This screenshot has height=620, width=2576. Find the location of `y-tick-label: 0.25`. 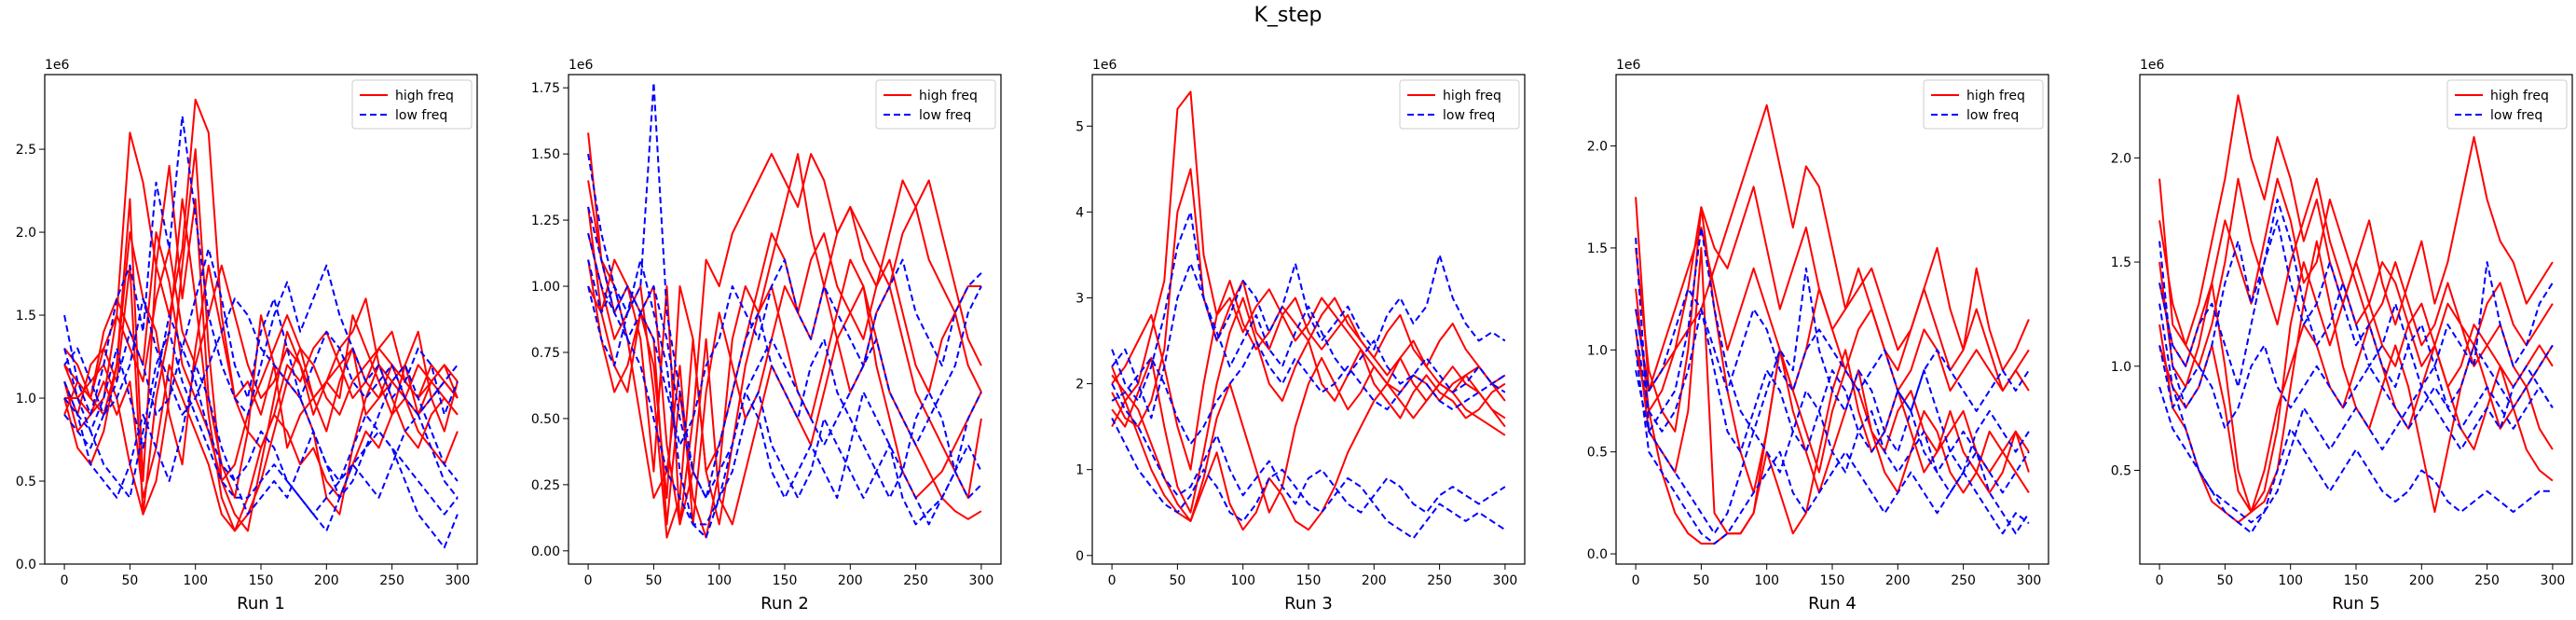

y-tick-label: 0.25 is located at coordinates (545, 485).